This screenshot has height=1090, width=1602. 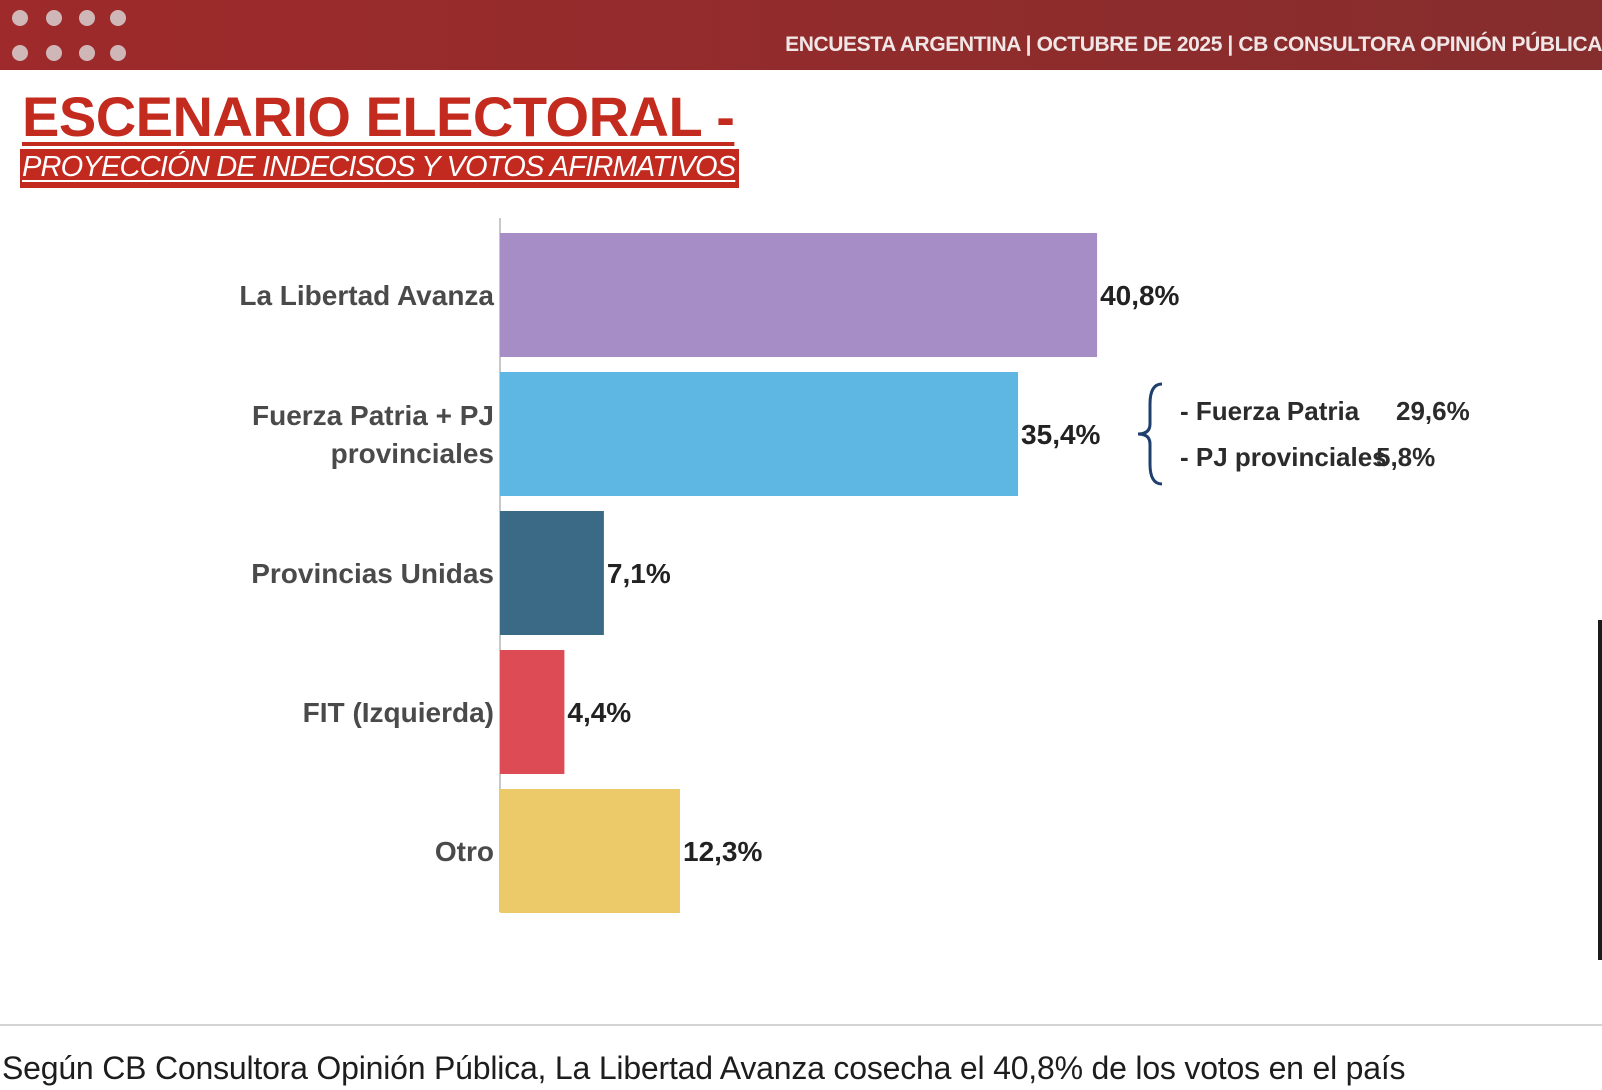 What do you see at coordinates (366, 295) in the screenshot?
I see `category-label: La Libertad Avanza` at bounding box center [366, 295].